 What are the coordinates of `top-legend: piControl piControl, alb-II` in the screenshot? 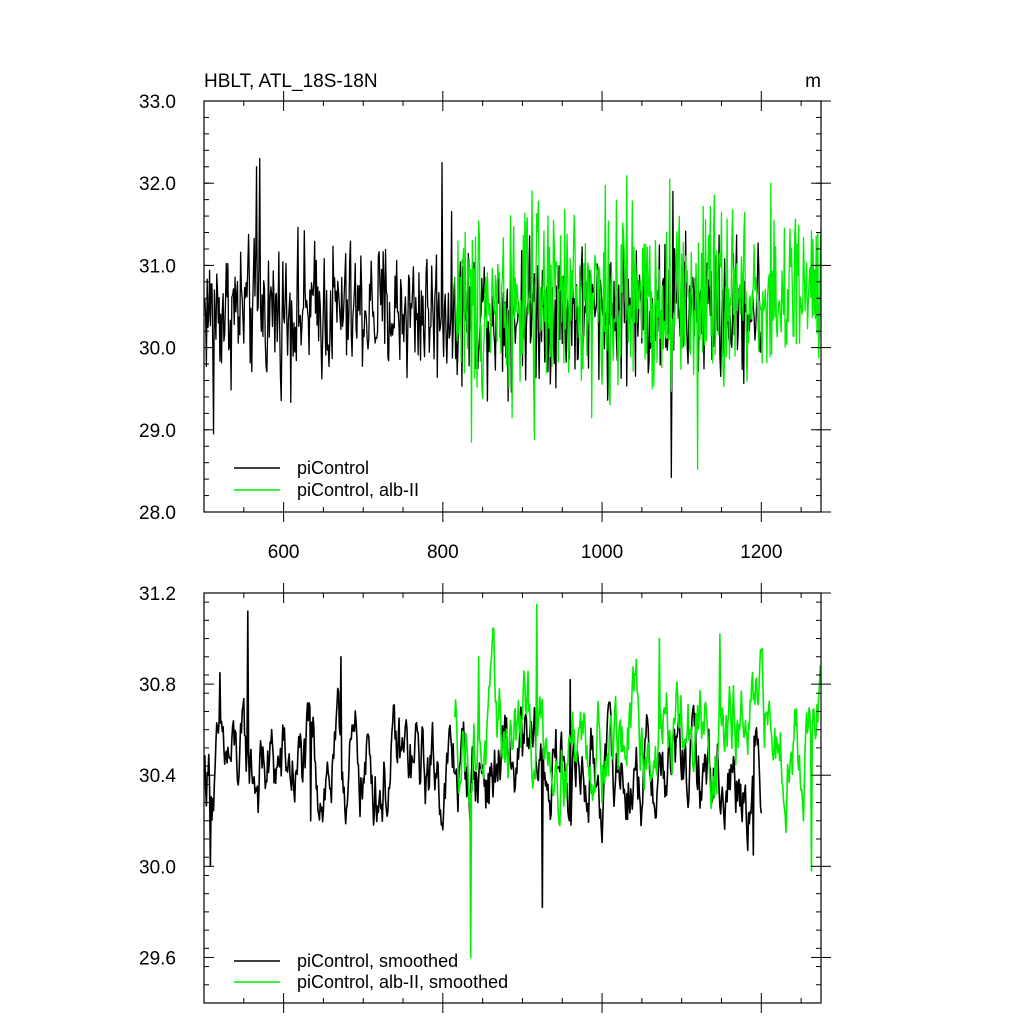 It's located at (326, 479).